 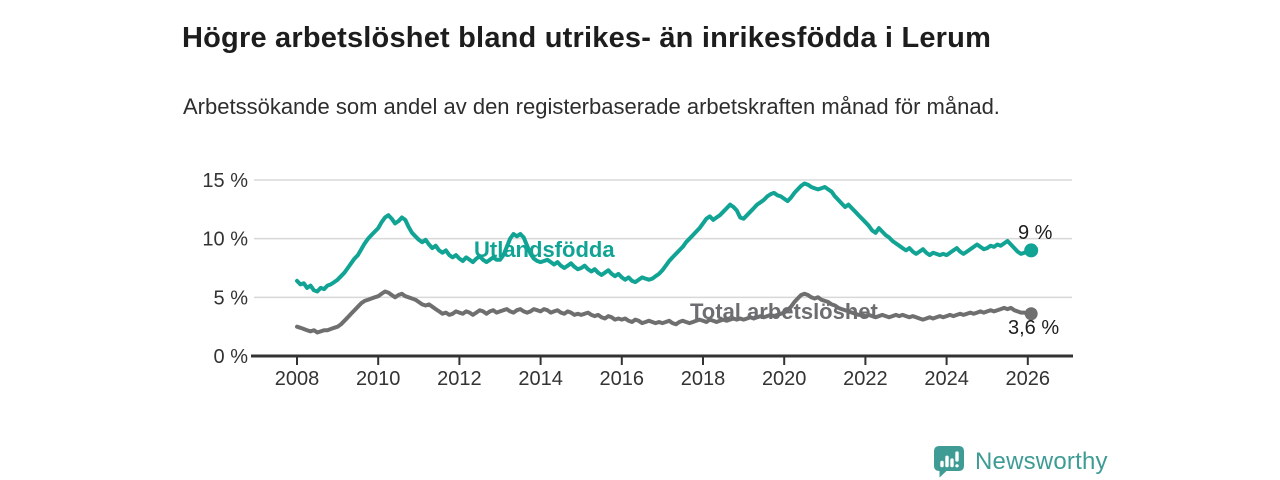 I want to click on x-tick-label: 2020, so click(x=784, y=379).